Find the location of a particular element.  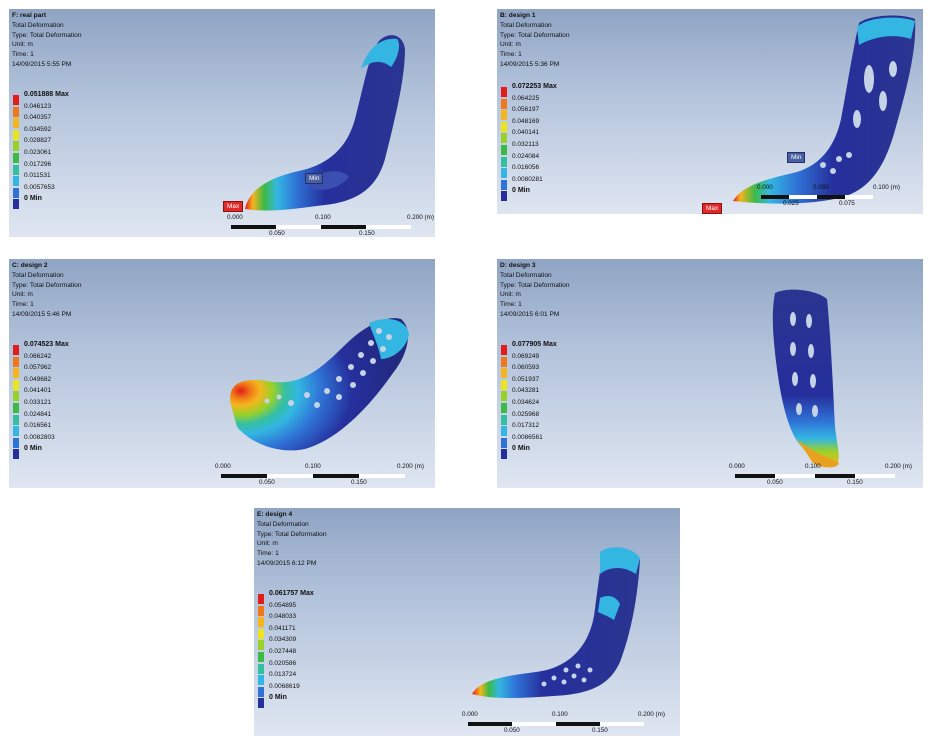

legend-value: 0.077905 Max is located at coordinates (534, 344).